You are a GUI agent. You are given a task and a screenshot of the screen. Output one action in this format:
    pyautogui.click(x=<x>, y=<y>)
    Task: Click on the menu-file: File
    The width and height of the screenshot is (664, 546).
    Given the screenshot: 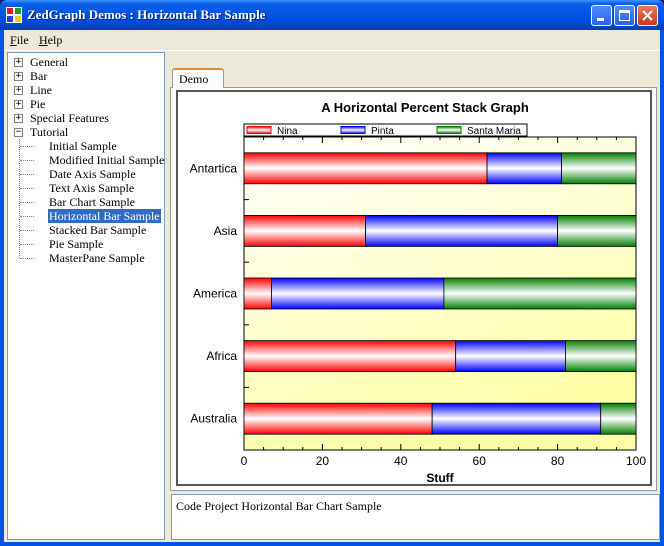 What is the action you would take?
    pyautogui.click(x=19, y=40)
    